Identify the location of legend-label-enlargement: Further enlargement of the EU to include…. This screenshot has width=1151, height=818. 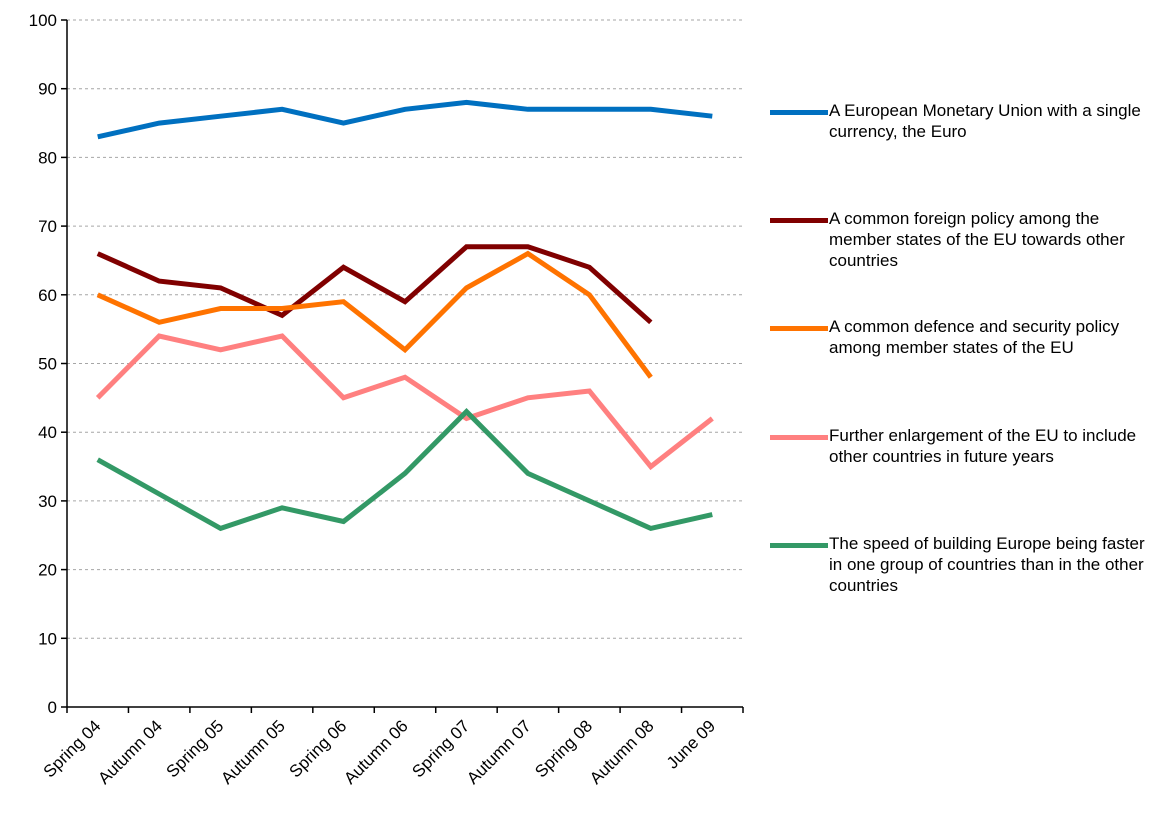
(983, 446).